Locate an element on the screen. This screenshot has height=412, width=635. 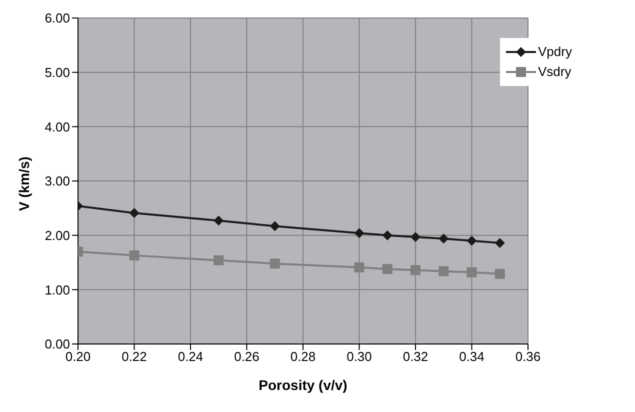
x-tick-label: 0.22 is located at coordinates (134, 356).